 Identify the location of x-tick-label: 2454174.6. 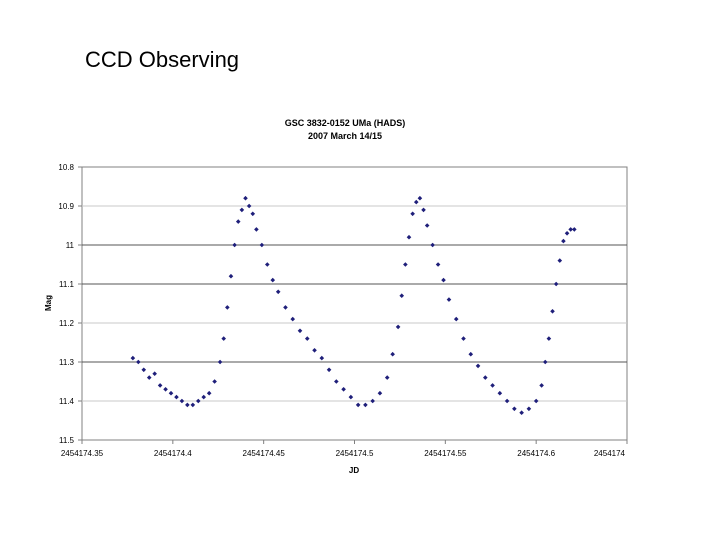
(536, 453).